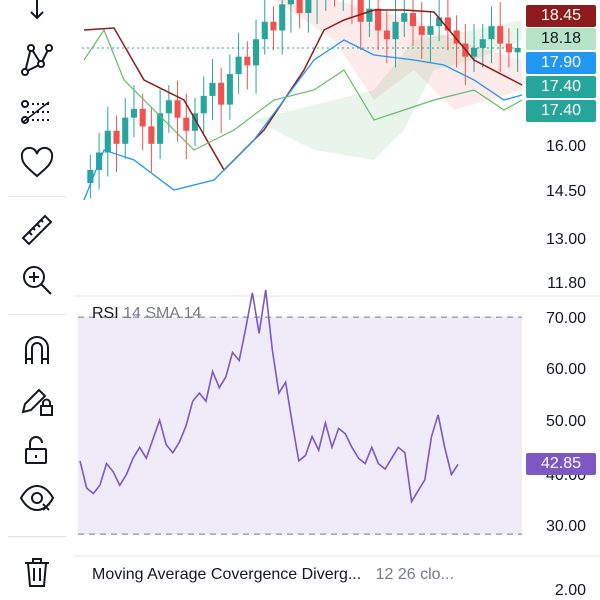  I want to click on unlock-icon, so click(36, 450).